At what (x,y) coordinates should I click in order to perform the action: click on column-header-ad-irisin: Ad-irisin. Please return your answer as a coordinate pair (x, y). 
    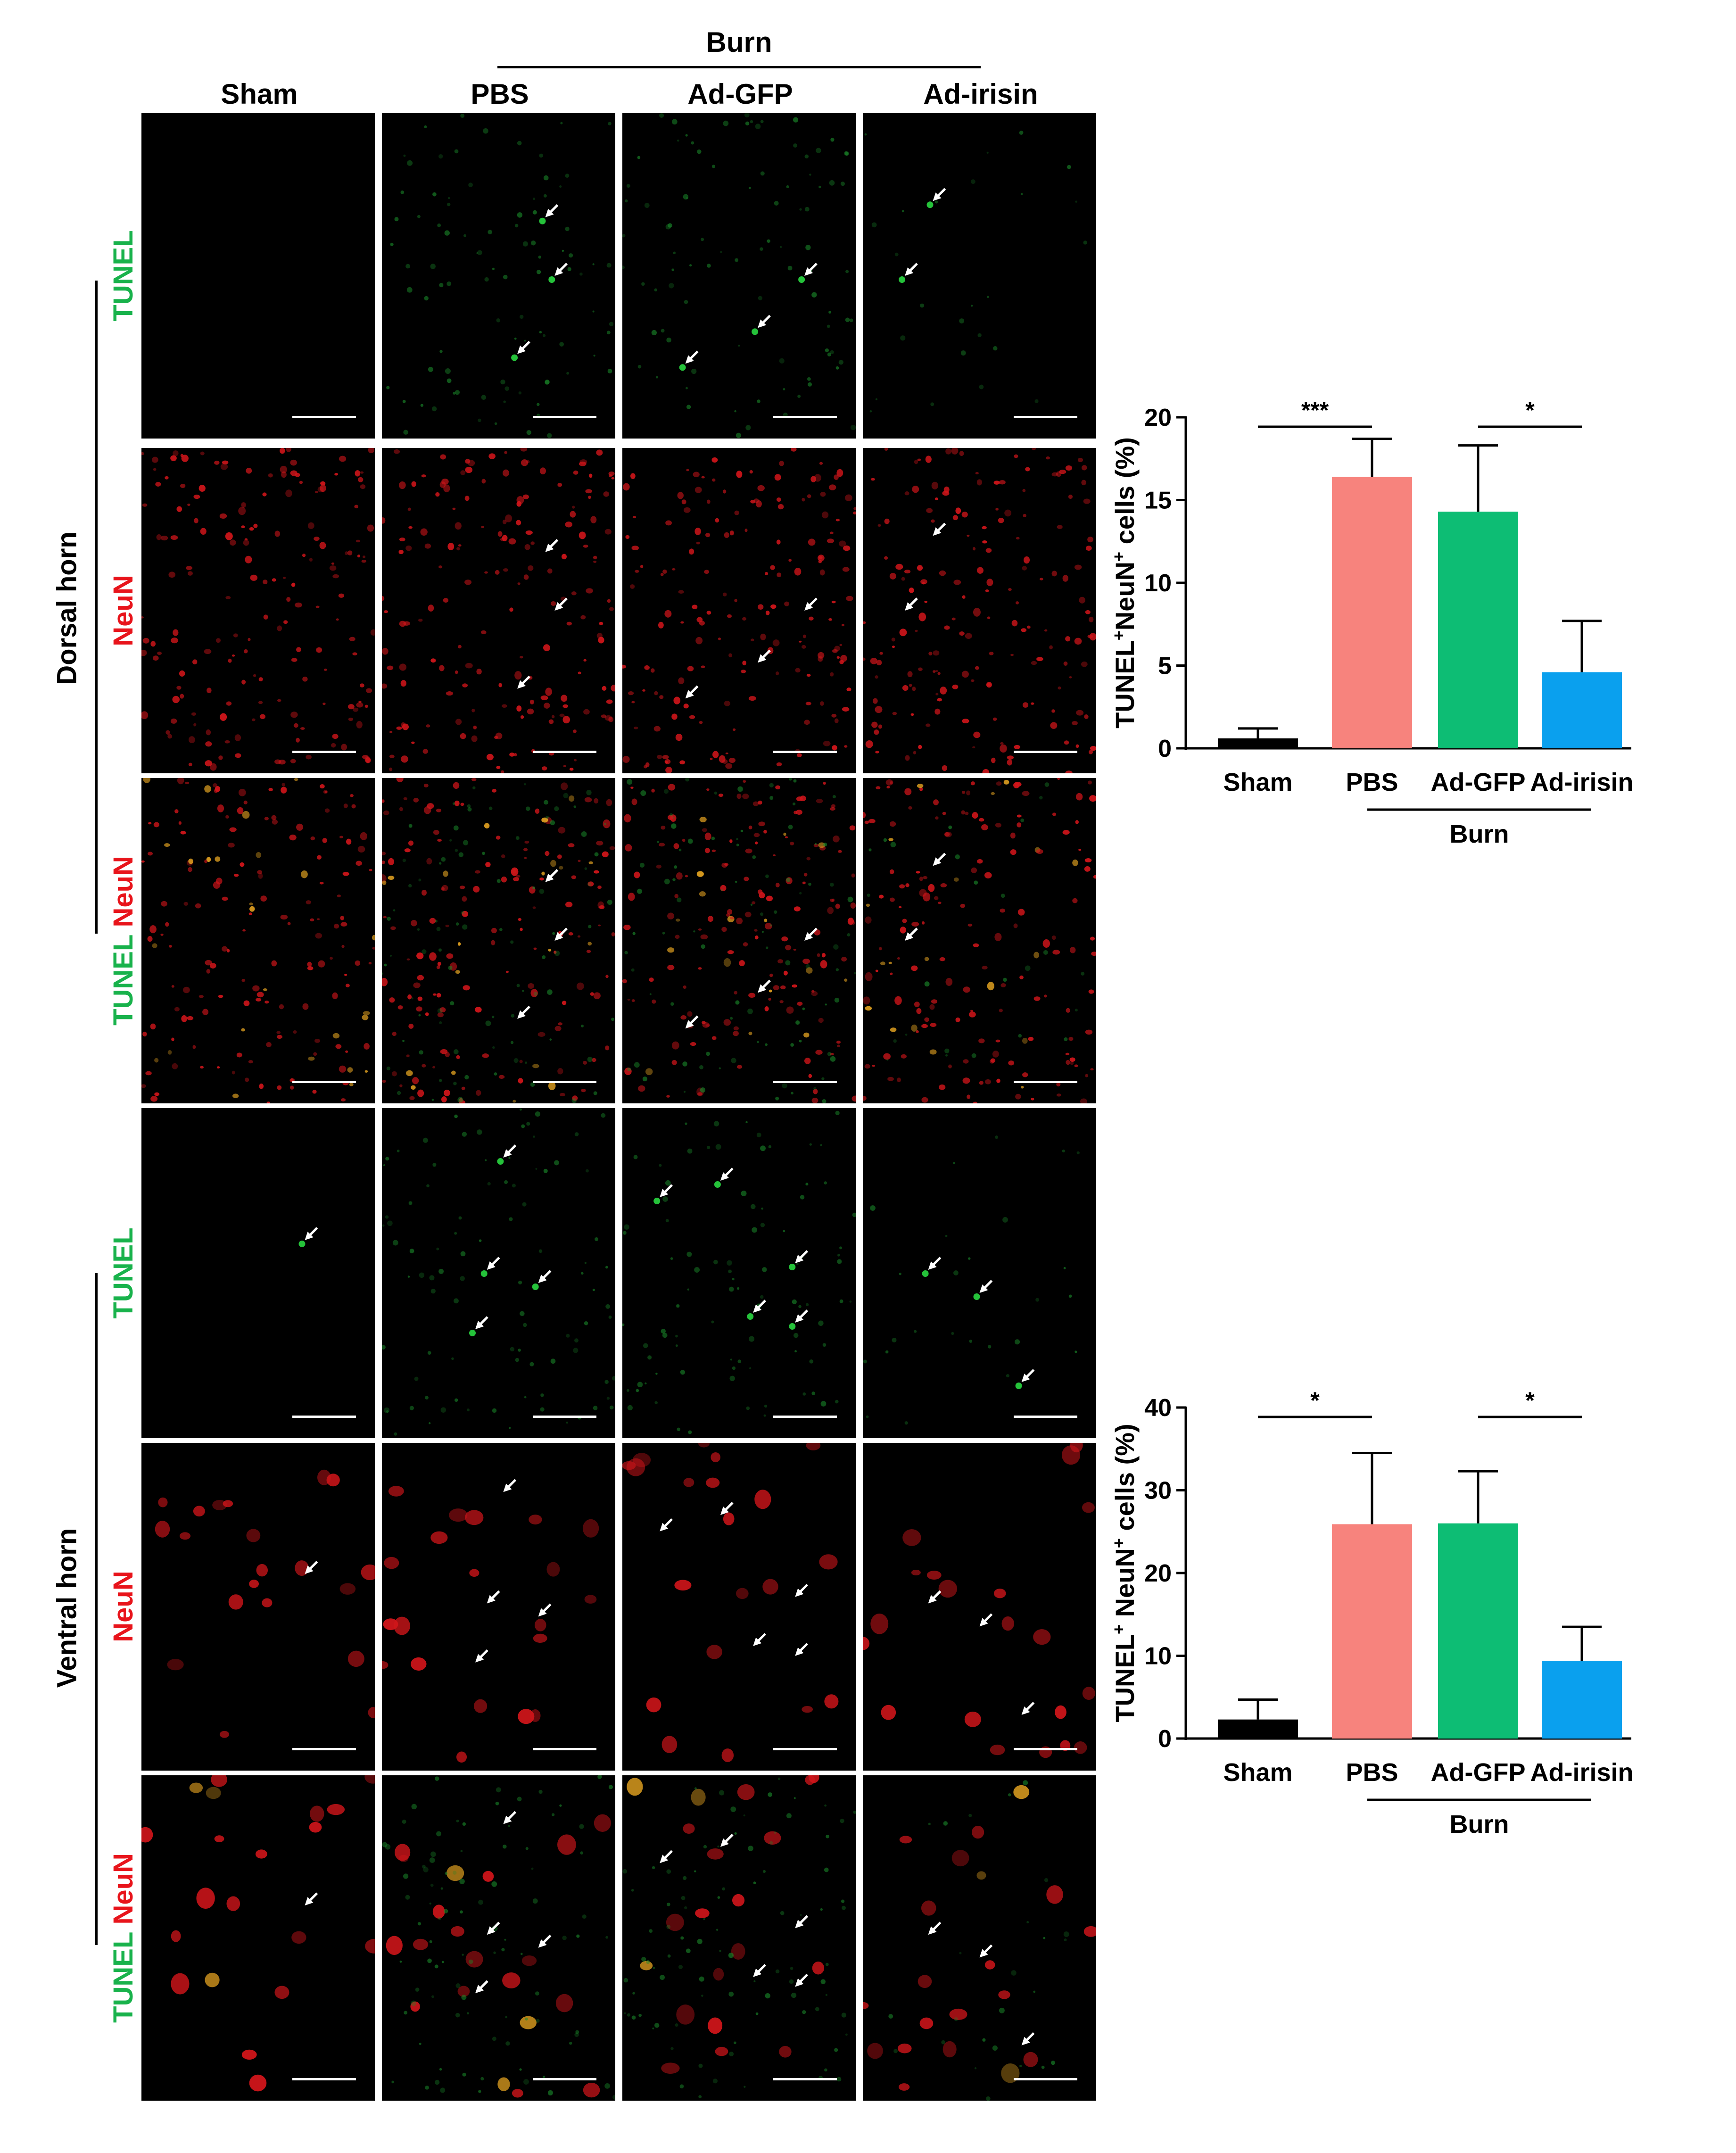
    Looking at the image, I should click on (980, 94).